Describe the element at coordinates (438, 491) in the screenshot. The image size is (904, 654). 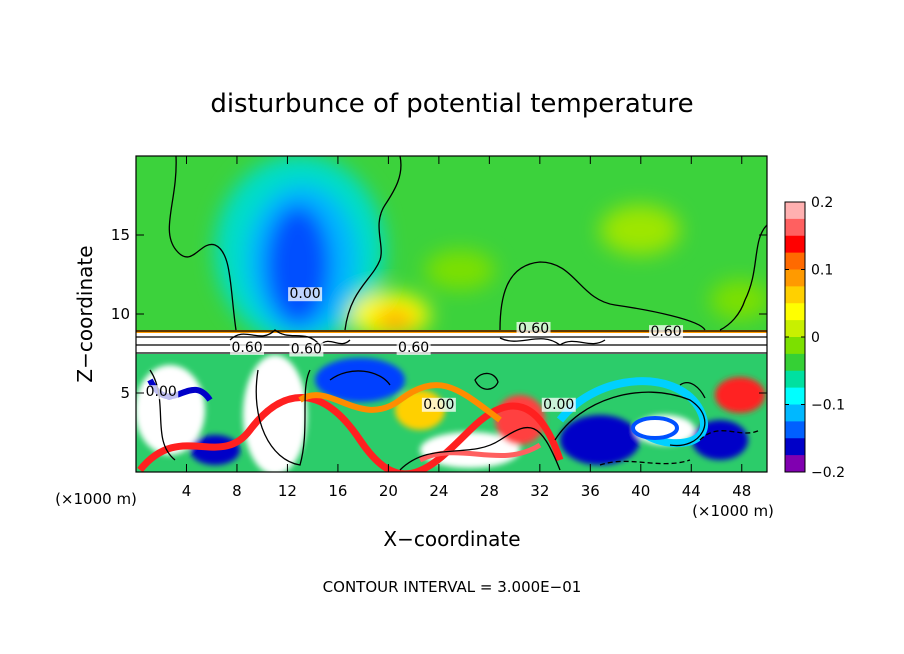
I see `x-tick-label: 24` at that location.